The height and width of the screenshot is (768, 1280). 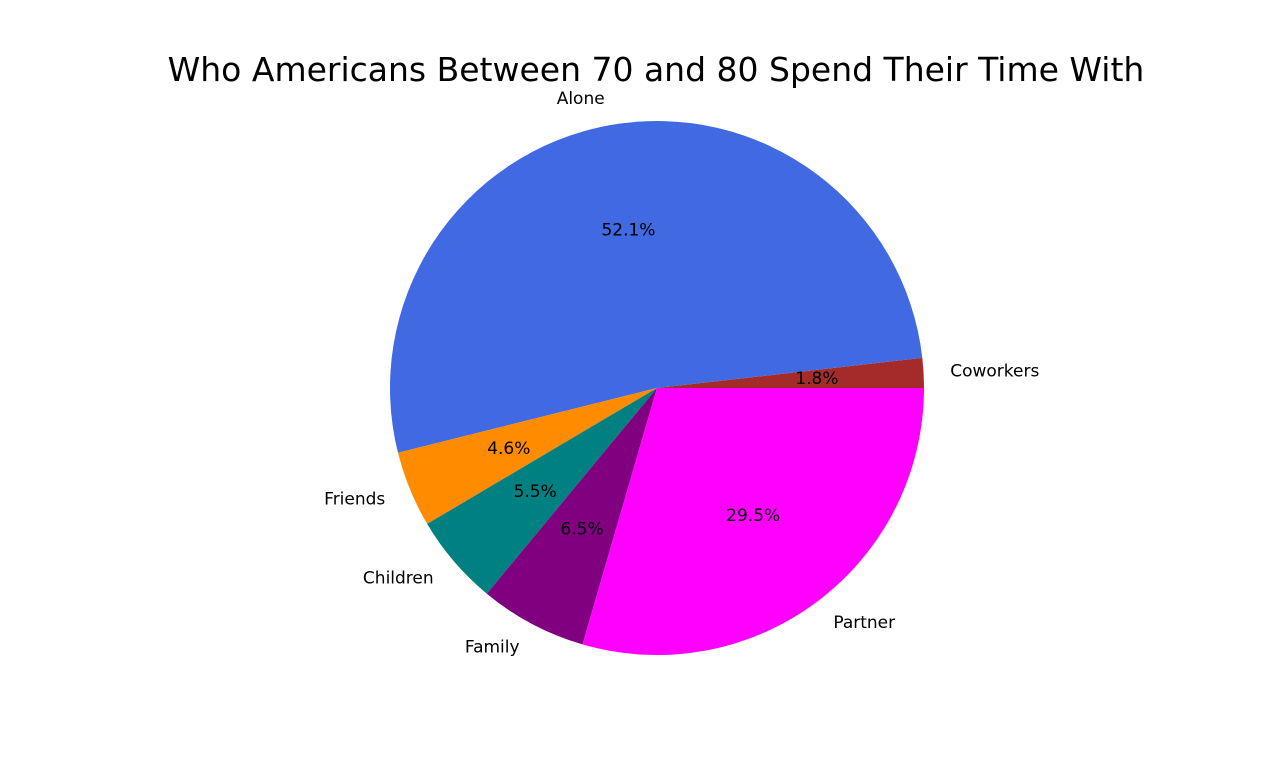 I want to click on category-label-coworkers: Coworkers, so click(x=994, y=371).